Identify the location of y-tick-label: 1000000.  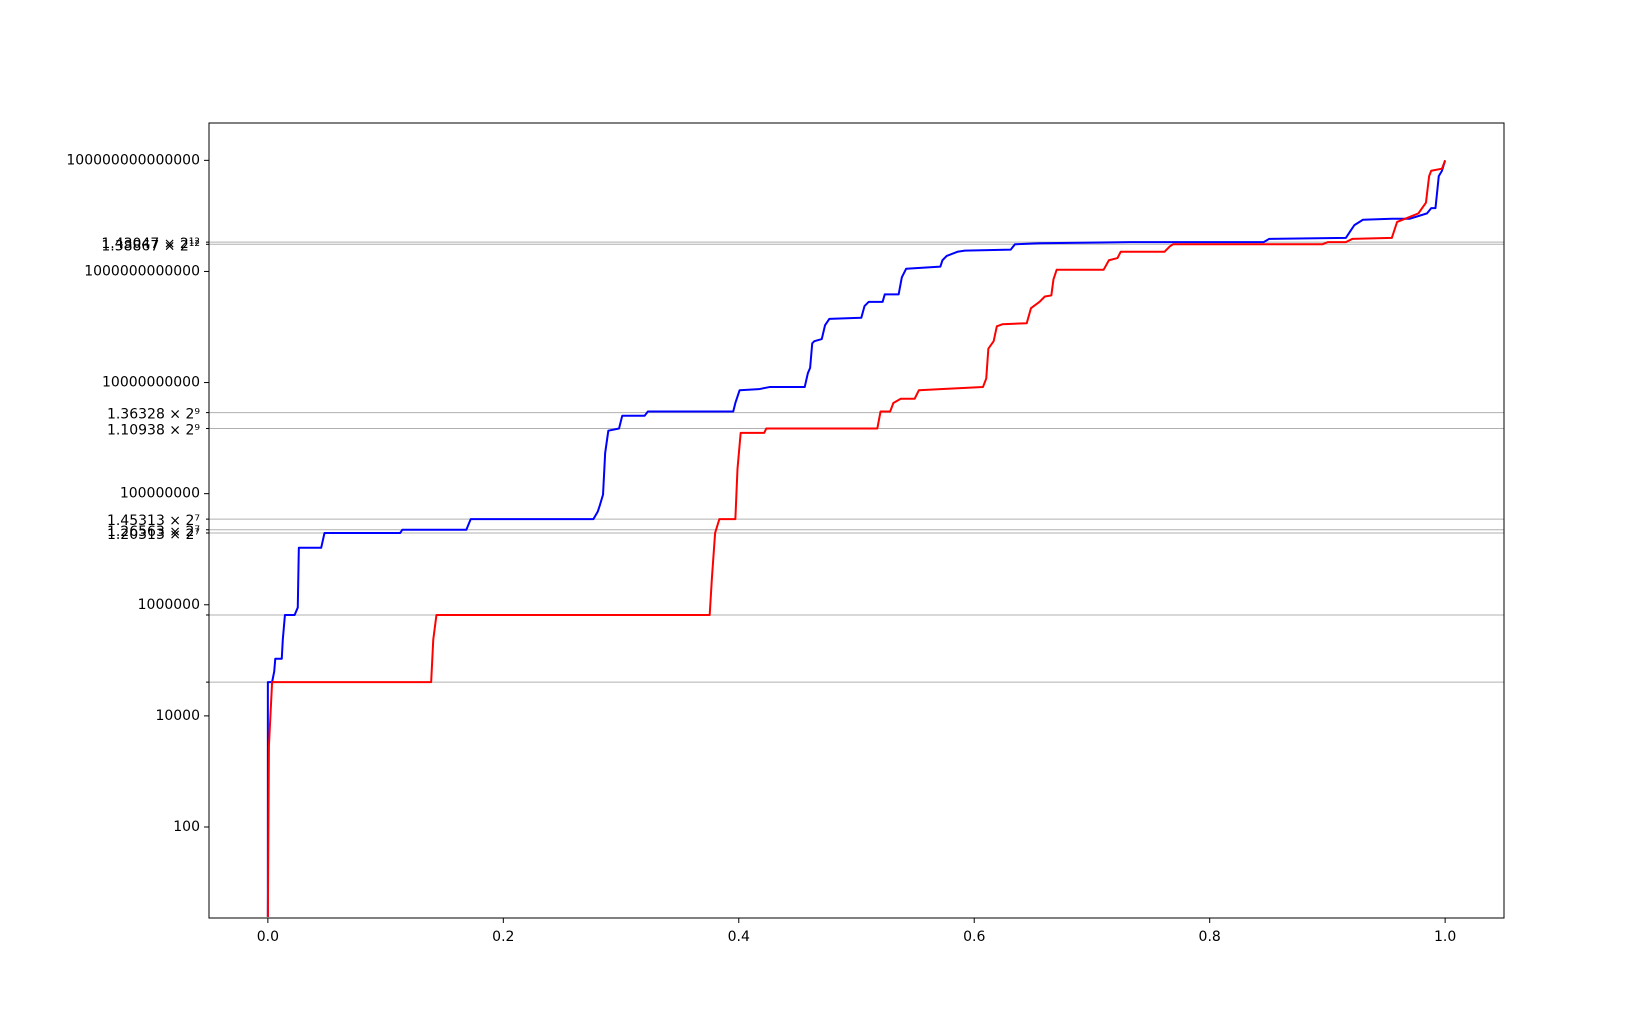
(169, 605).